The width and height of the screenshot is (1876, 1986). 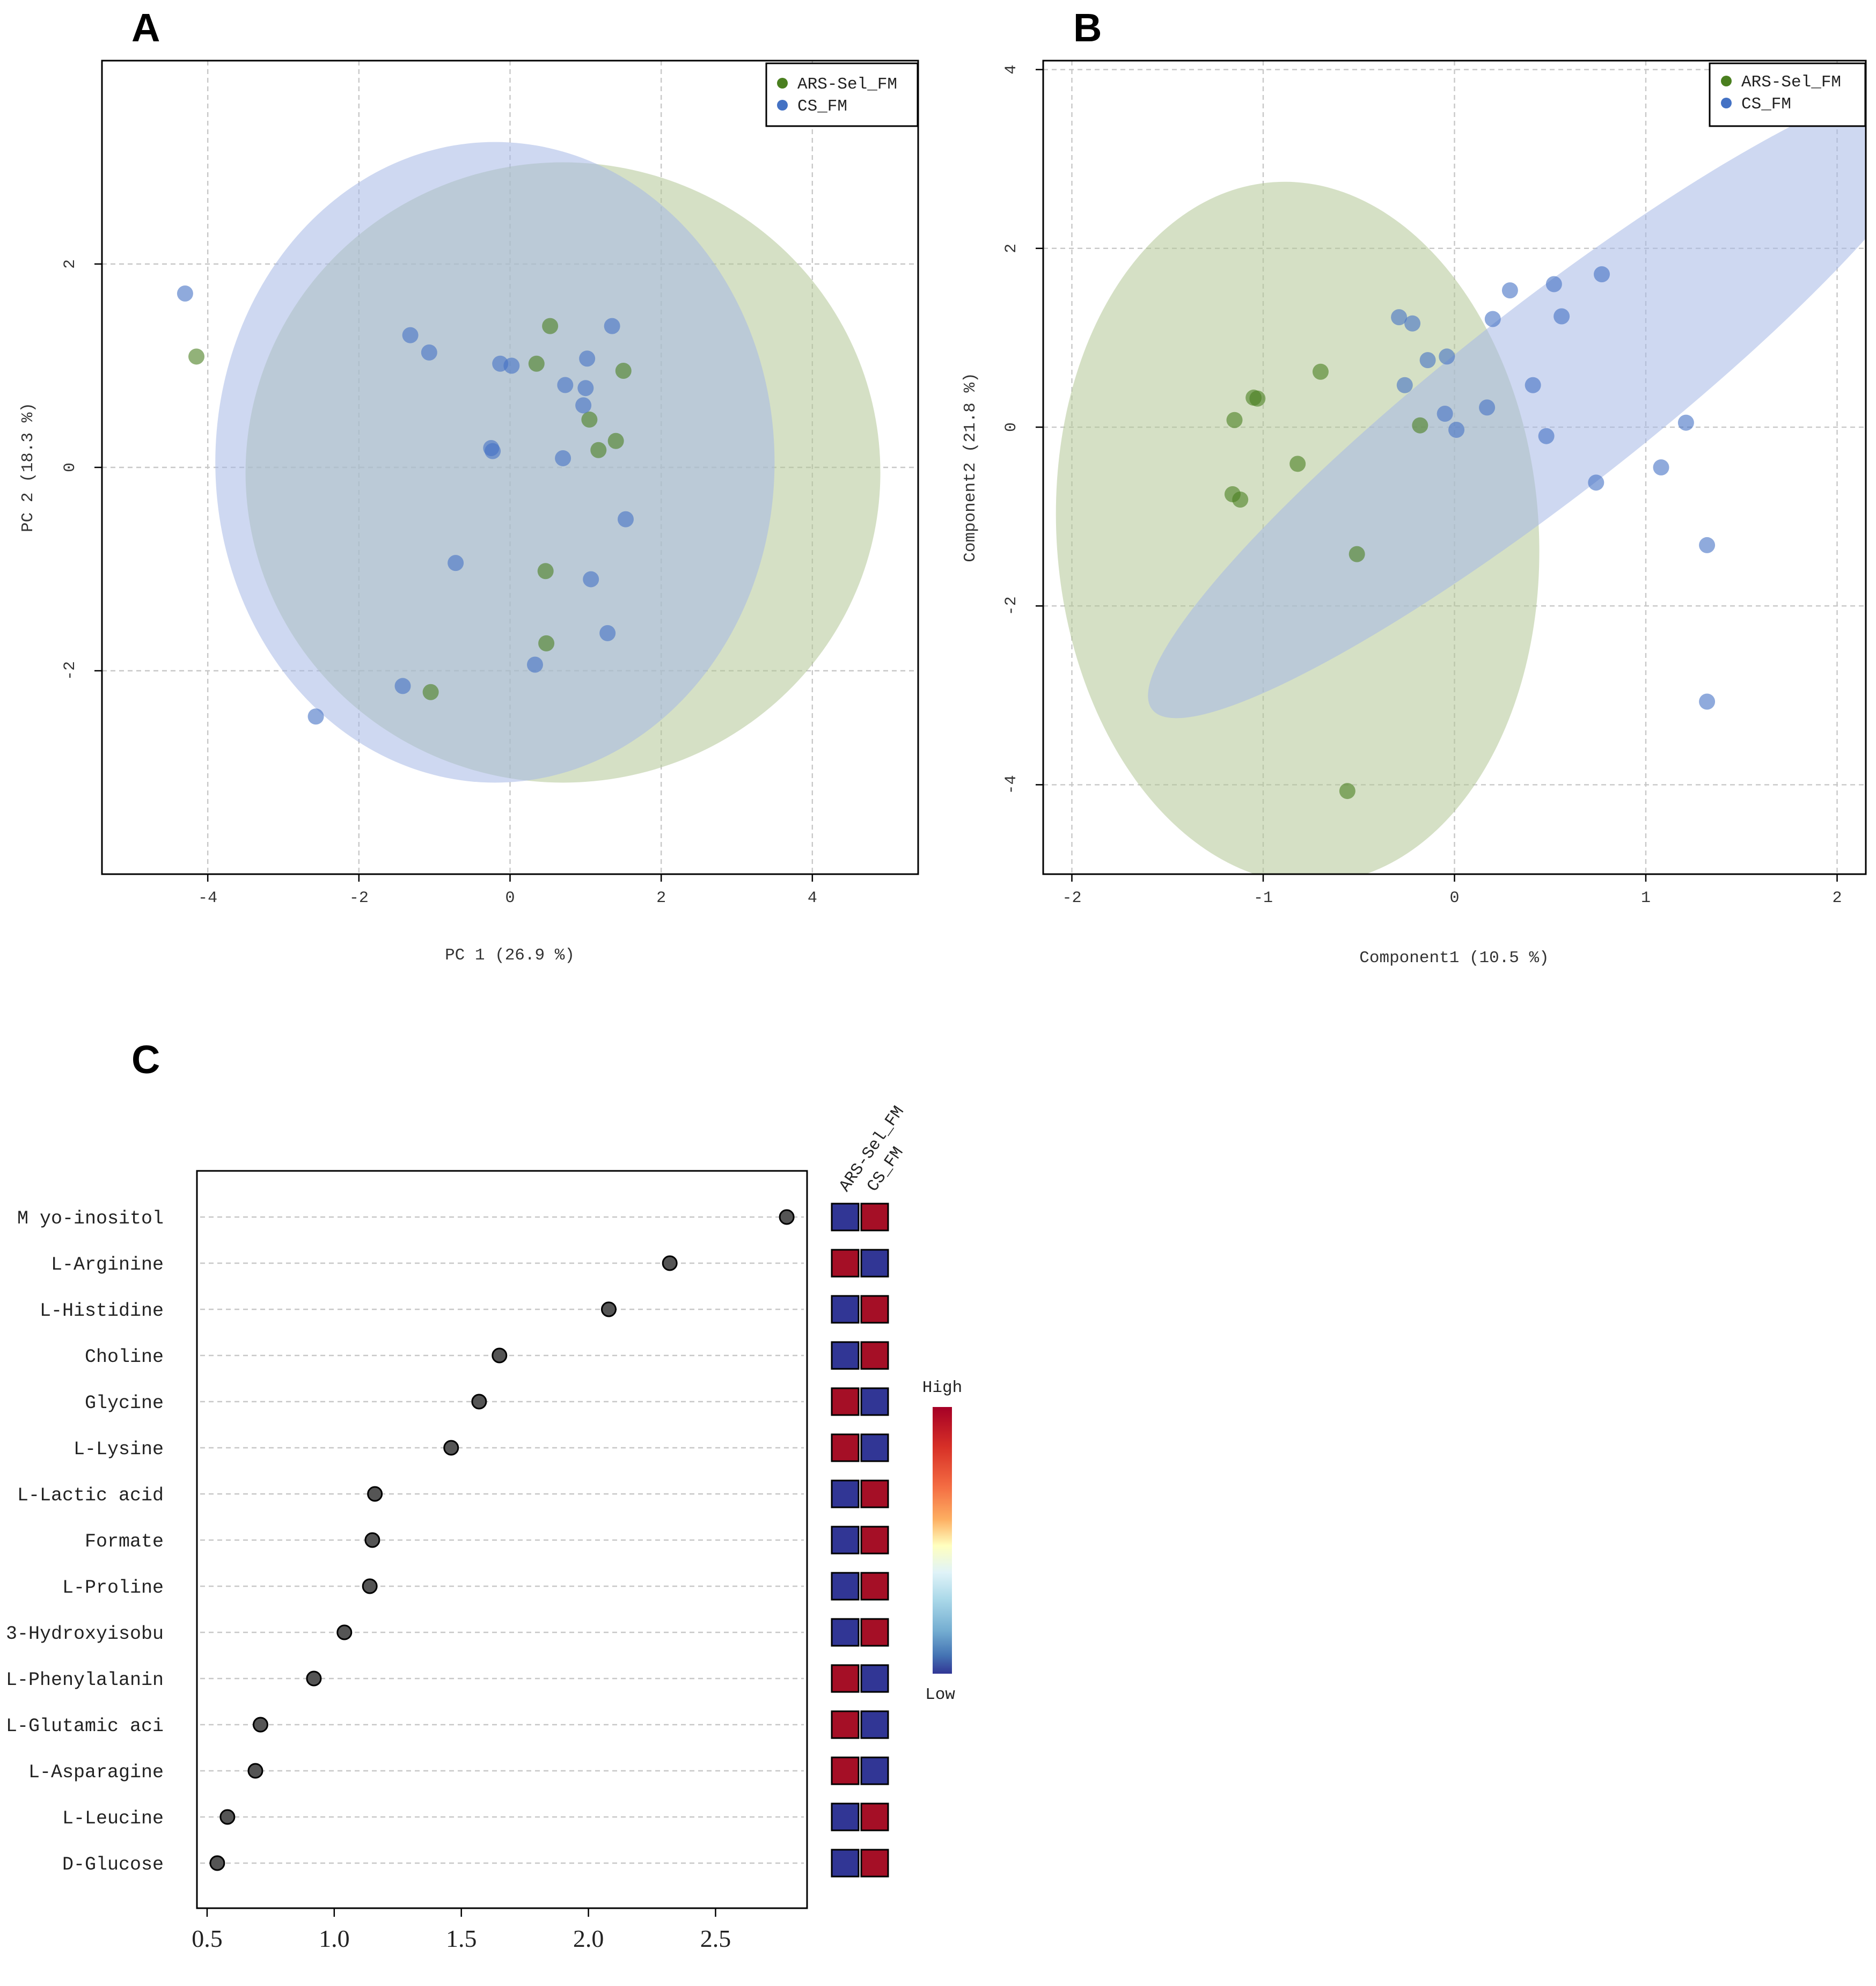 I want to click on row-label: L-Lysine, so click(x=119, y=1449).